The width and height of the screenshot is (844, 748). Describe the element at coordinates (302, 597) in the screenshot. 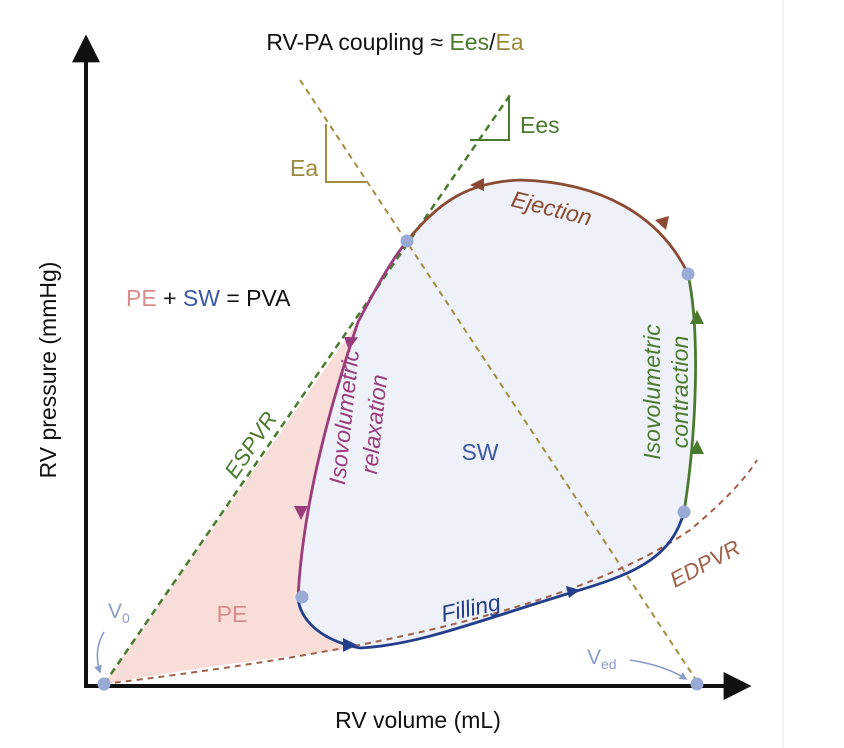

I see `filling-start-point` at that location.